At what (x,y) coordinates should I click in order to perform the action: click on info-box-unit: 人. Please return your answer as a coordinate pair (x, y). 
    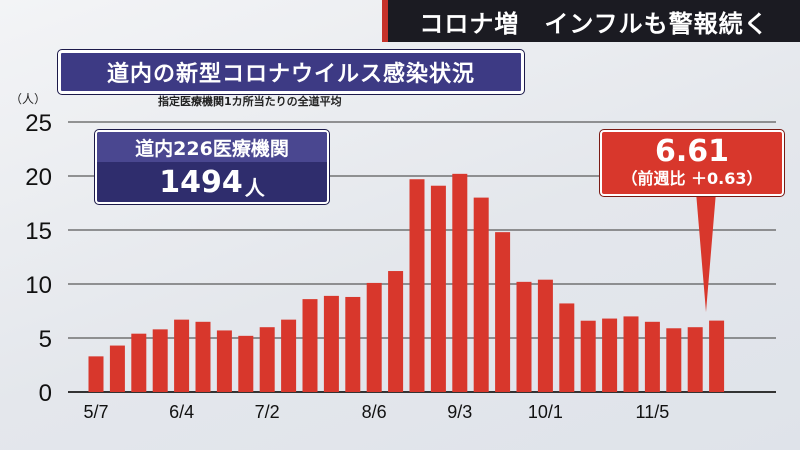
    Looking at the image, I should click on (254, 187).